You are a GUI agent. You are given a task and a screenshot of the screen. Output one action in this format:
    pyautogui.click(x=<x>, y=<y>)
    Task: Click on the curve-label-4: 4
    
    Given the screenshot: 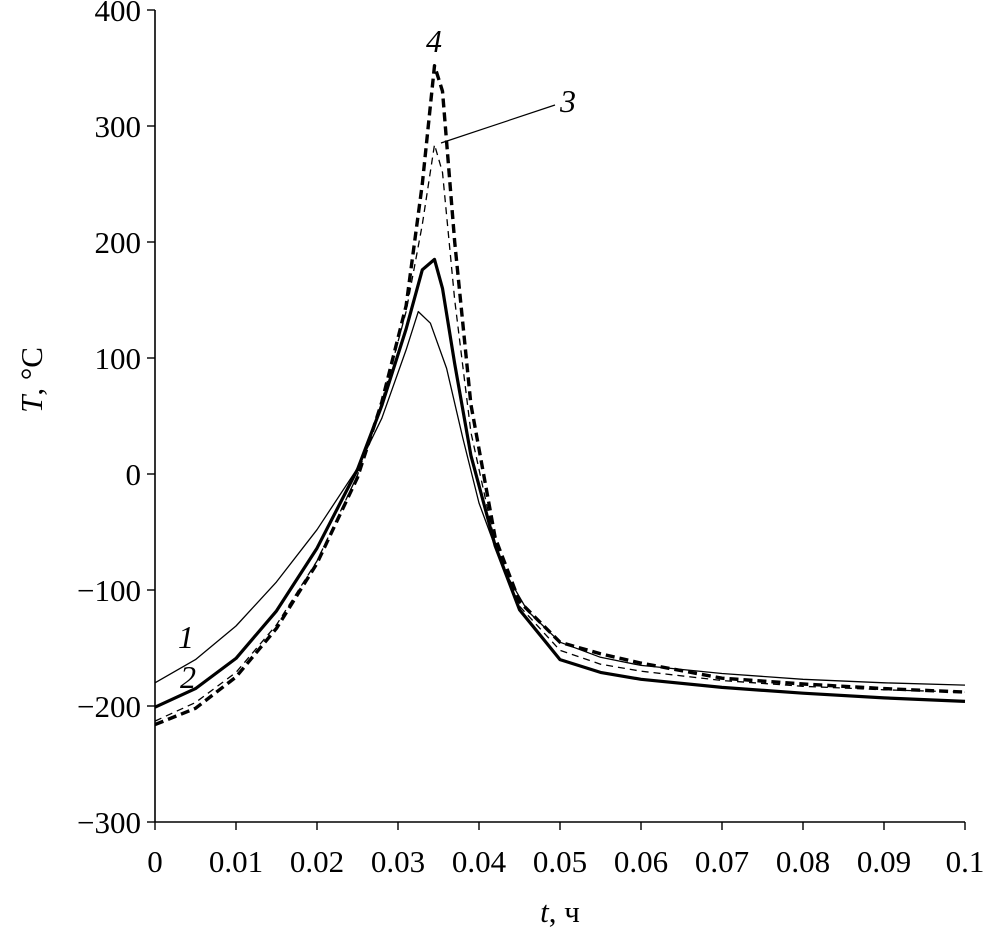 What is the action you would take?
    pyautogui.click(x=434, y=41)
    